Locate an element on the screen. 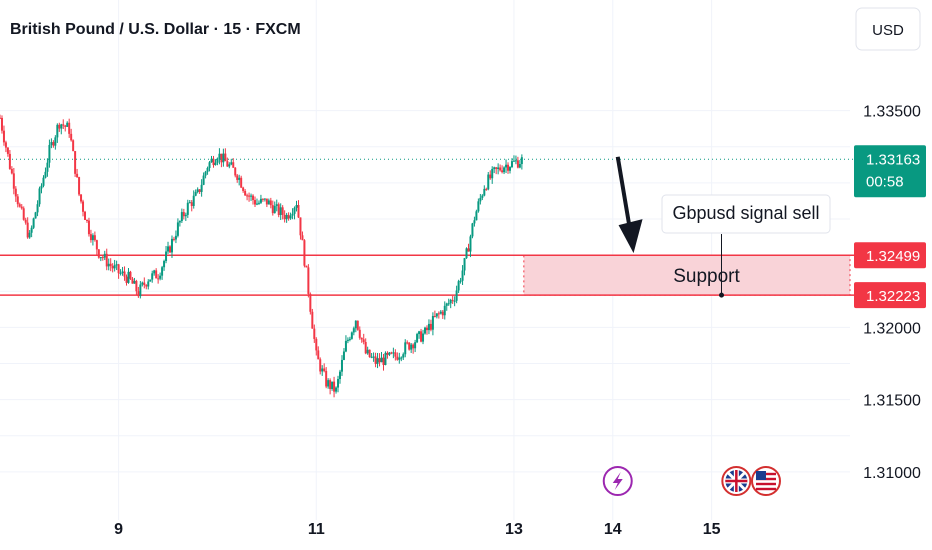 This screenshot has height=550, width=932. y-tick-label: 1.31000 is located at coordinates (892, 473).